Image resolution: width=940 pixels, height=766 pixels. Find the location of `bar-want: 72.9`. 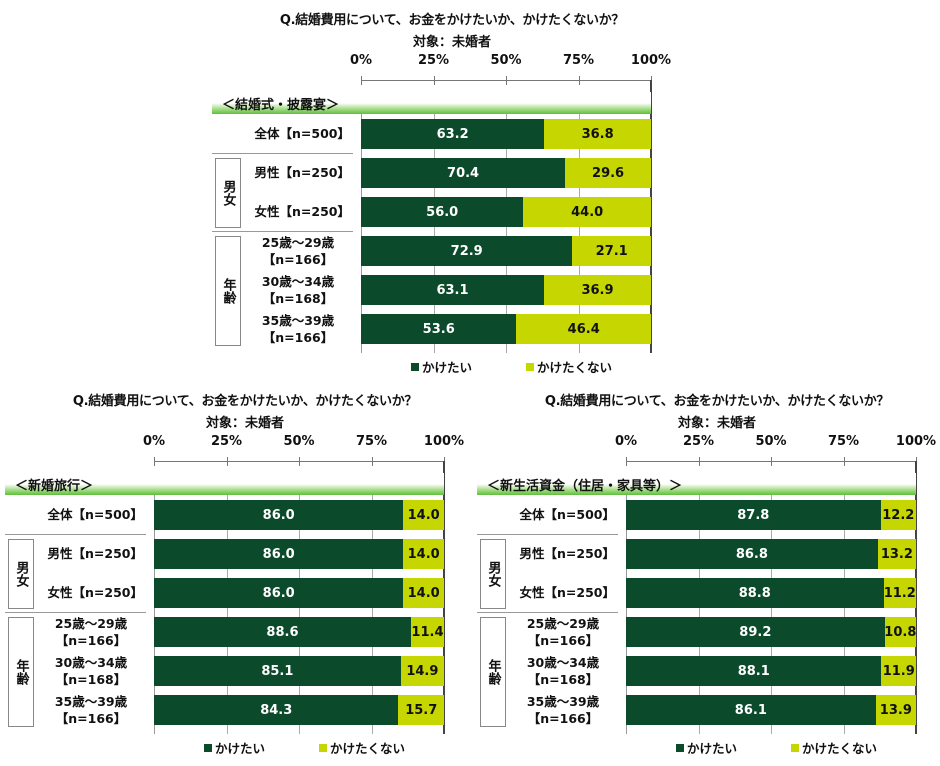

bar-want: 72.9 is located at coordinates (467, 251).